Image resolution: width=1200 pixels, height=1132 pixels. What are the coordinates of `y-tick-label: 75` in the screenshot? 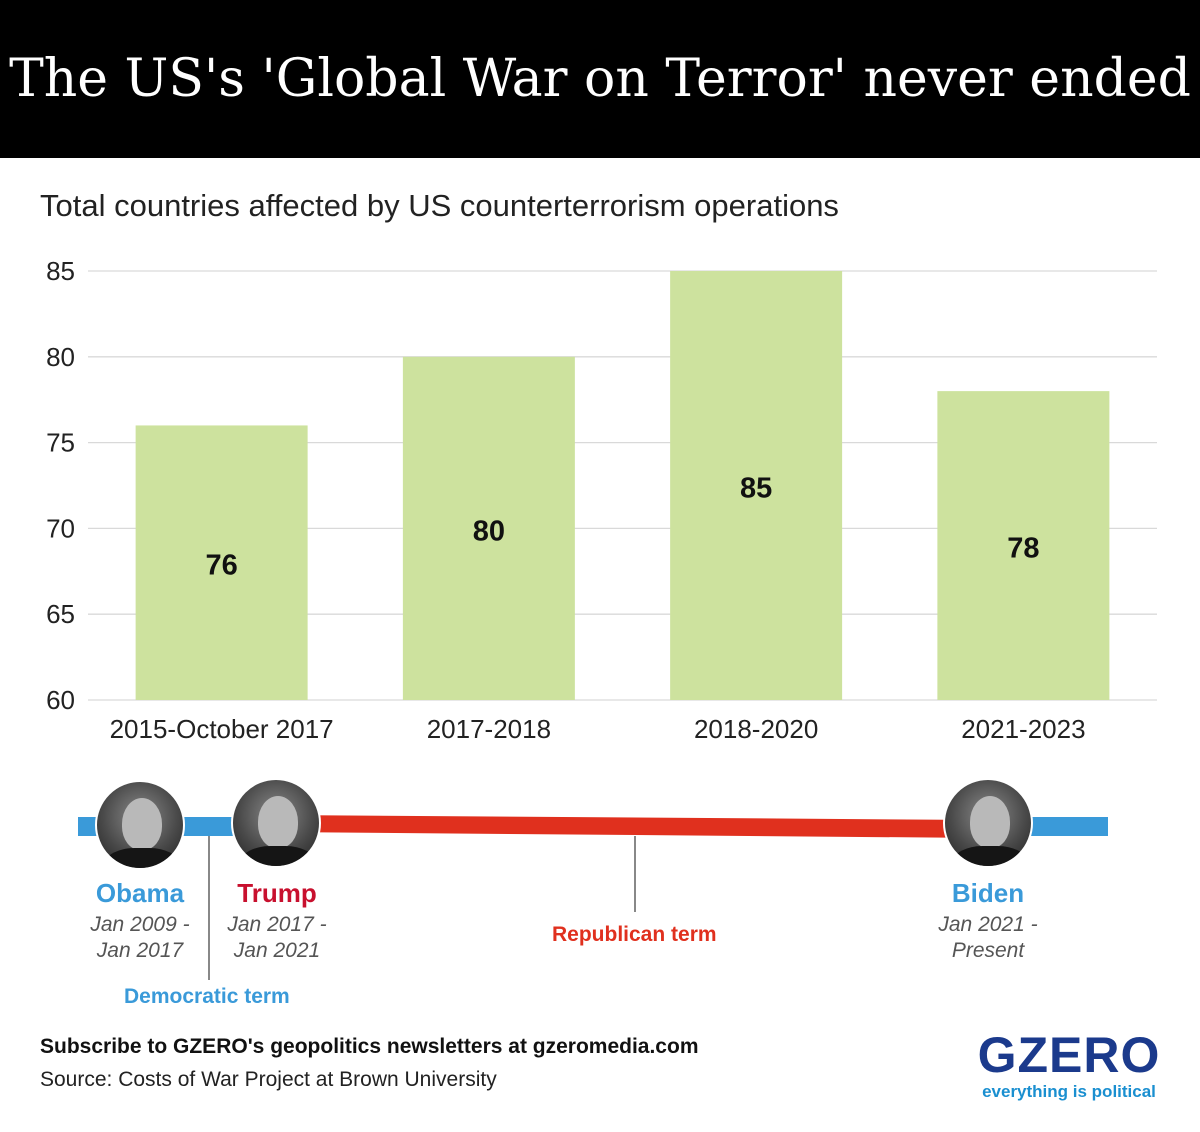 It's located at (60, 443).